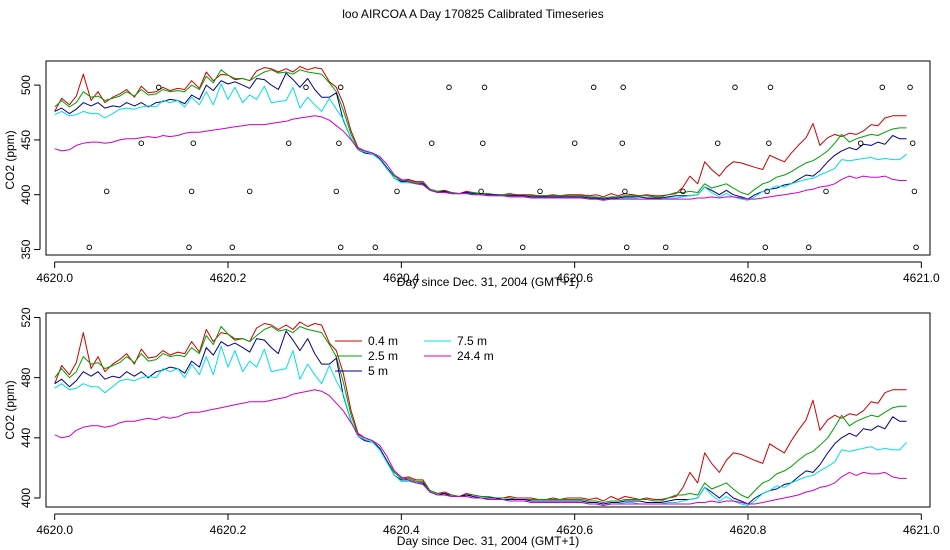  I want to click on top-y-tick-label-0: 350, so click(26, 249).